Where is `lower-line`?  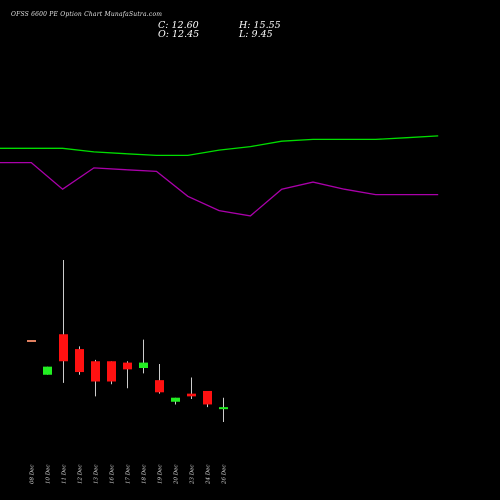
lower-line is located at coordinates (219, 189).